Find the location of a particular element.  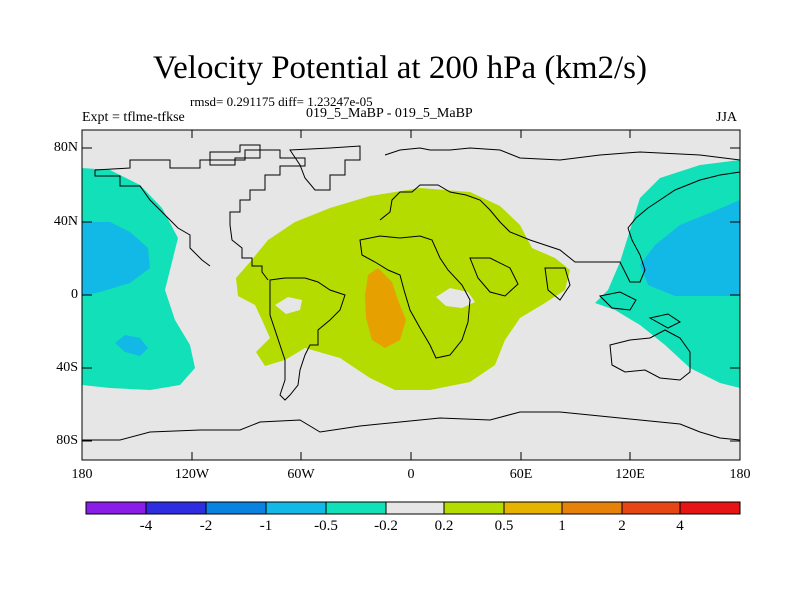

positive-hole-west is located at coordinates (288, 305).